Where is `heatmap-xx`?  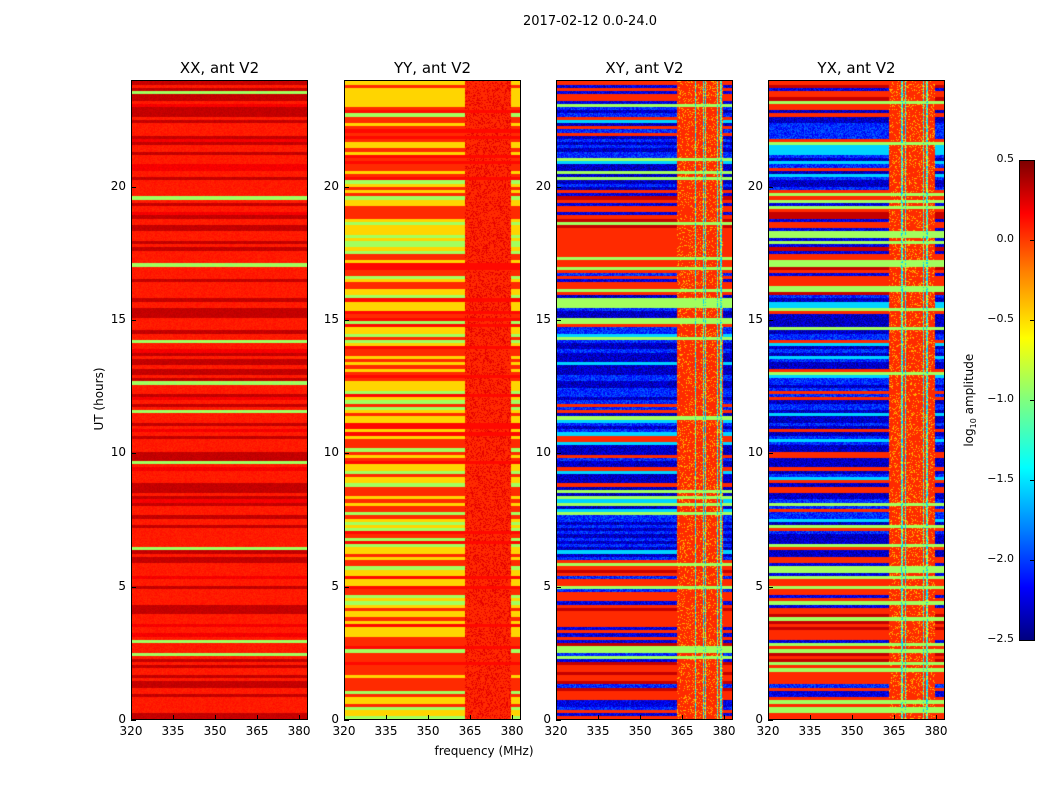 heatmap-xx is located at coordinates (219, 400).